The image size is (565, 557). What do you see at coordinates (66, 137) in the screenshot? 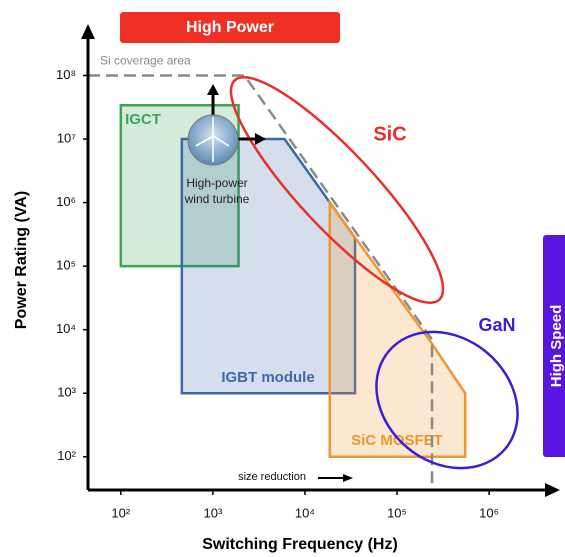
I see `y-tick-label: 10⁷` at bounding box center [66, 137].